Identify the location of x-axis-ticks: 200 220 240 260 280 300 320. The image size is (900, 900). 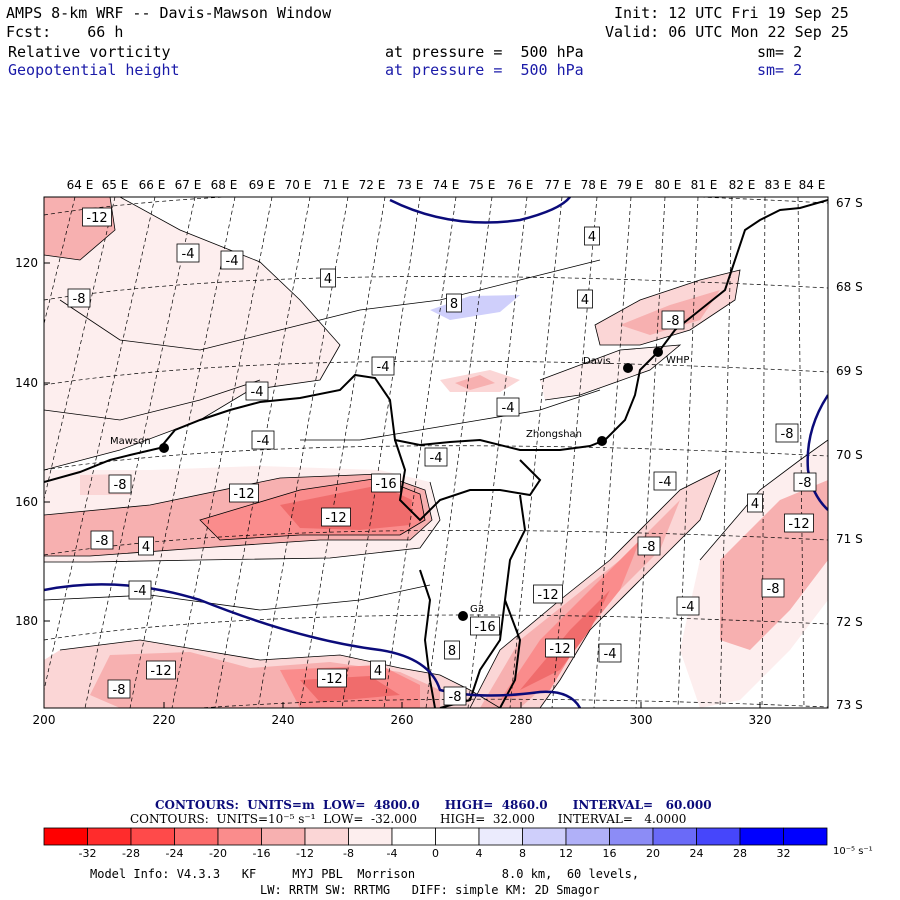
(402, 714).